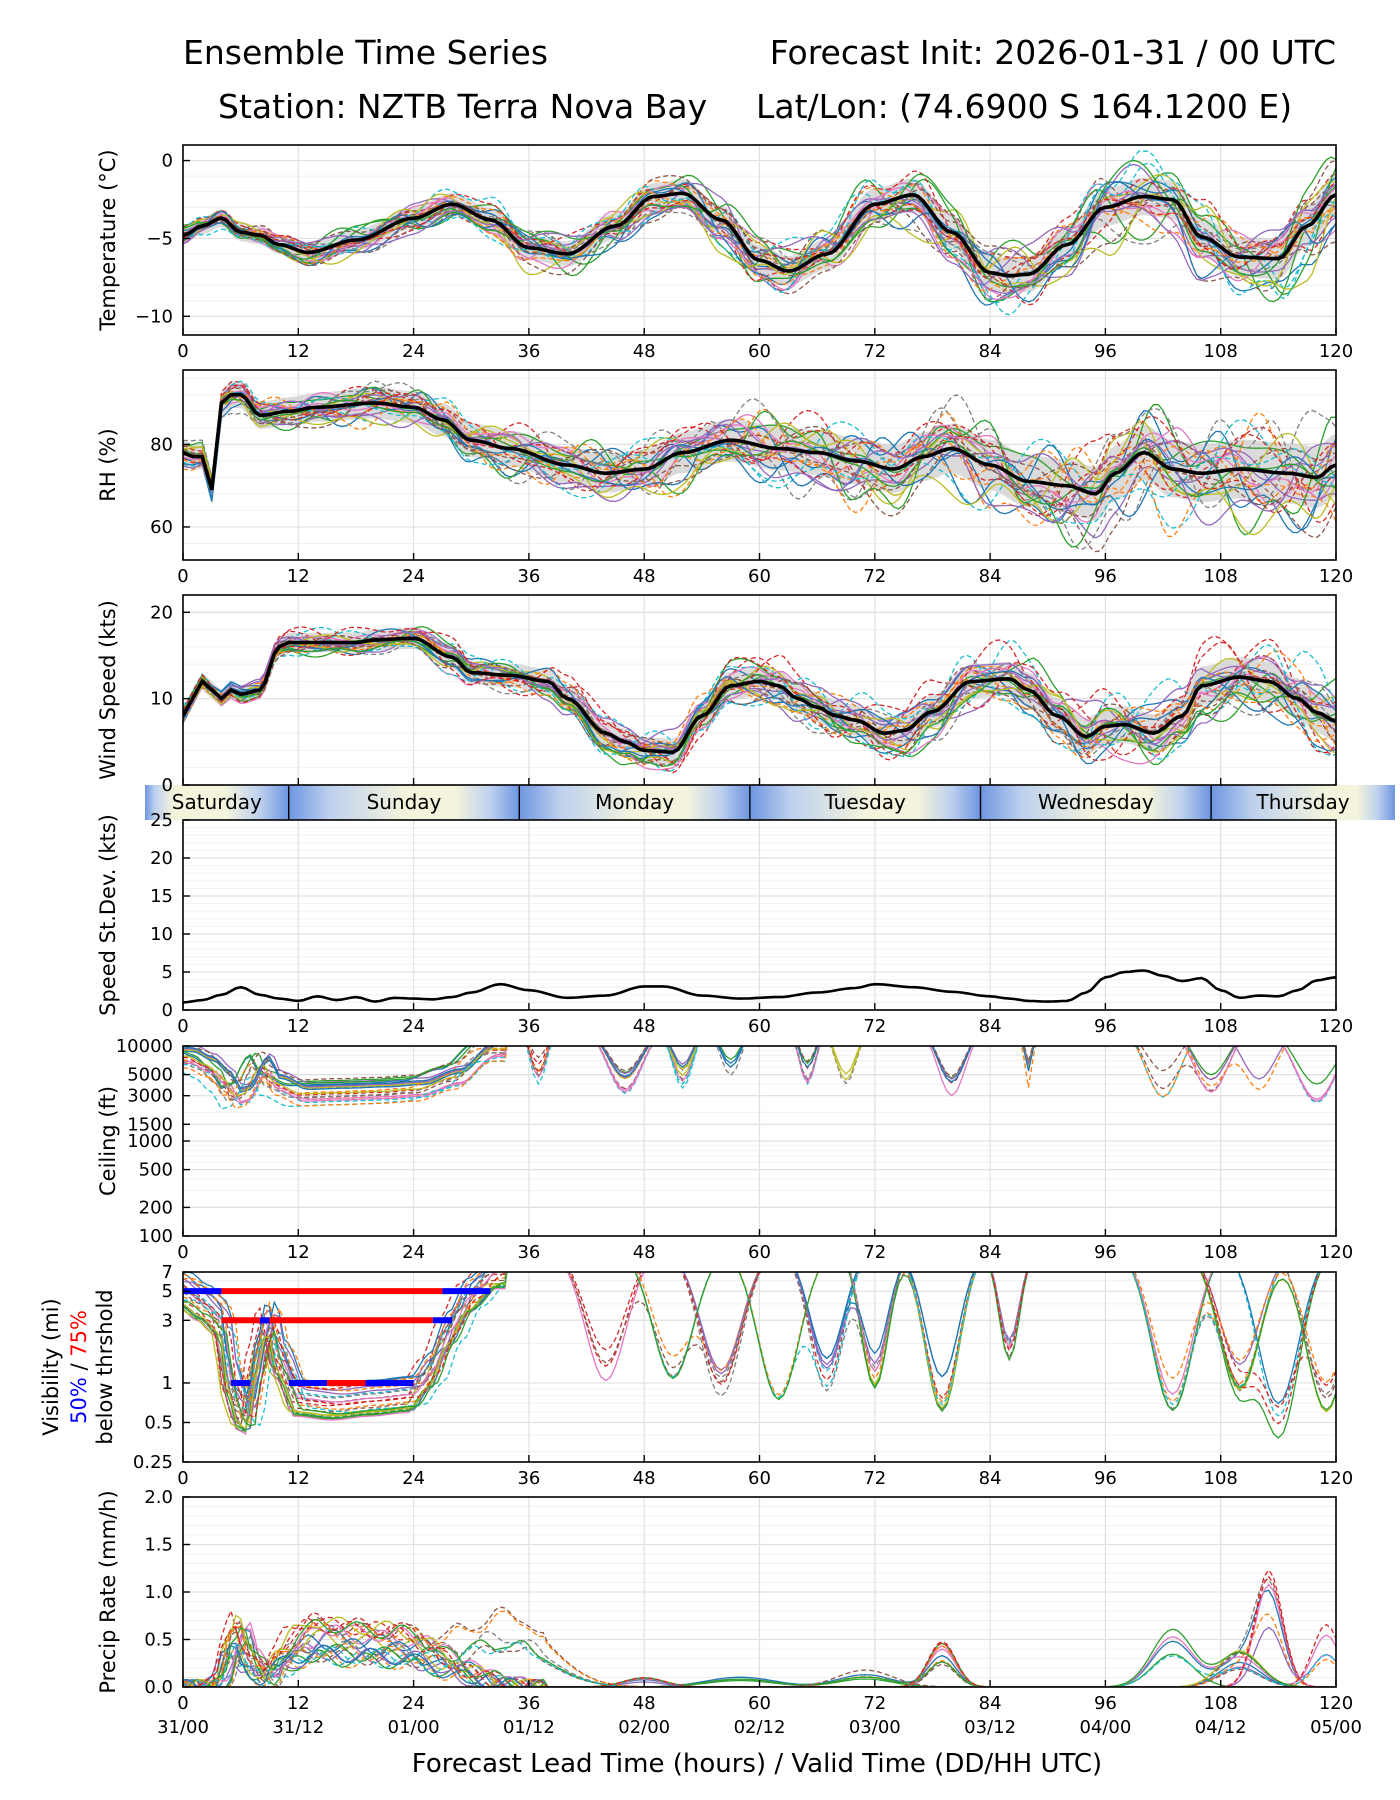  I want to click on x-tick-label: 60, so click(759, 576).